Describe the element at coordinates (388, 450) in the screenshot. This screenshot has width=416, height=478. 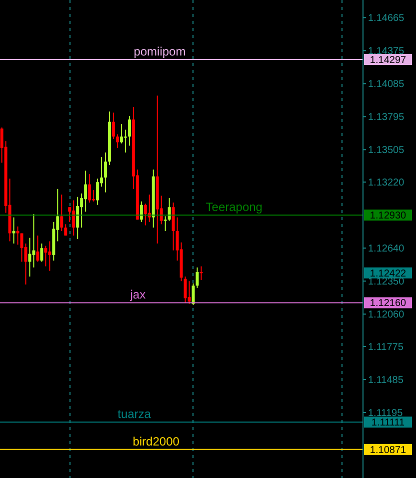
I see `text: 1.10871` at that location.